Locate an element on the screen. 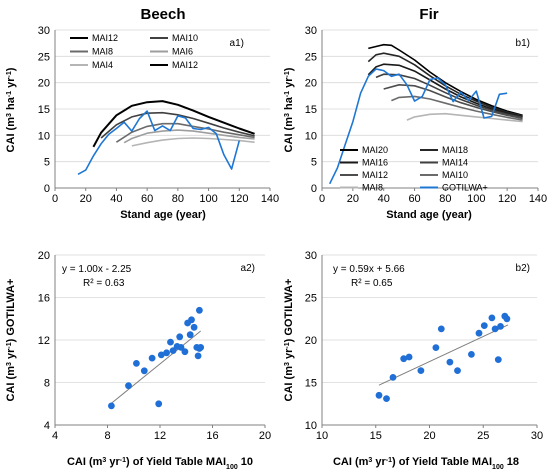 The height and width of the screenshot is (474, 550). a1-x-tick-label: 0 is located at coordinates (55, 199).